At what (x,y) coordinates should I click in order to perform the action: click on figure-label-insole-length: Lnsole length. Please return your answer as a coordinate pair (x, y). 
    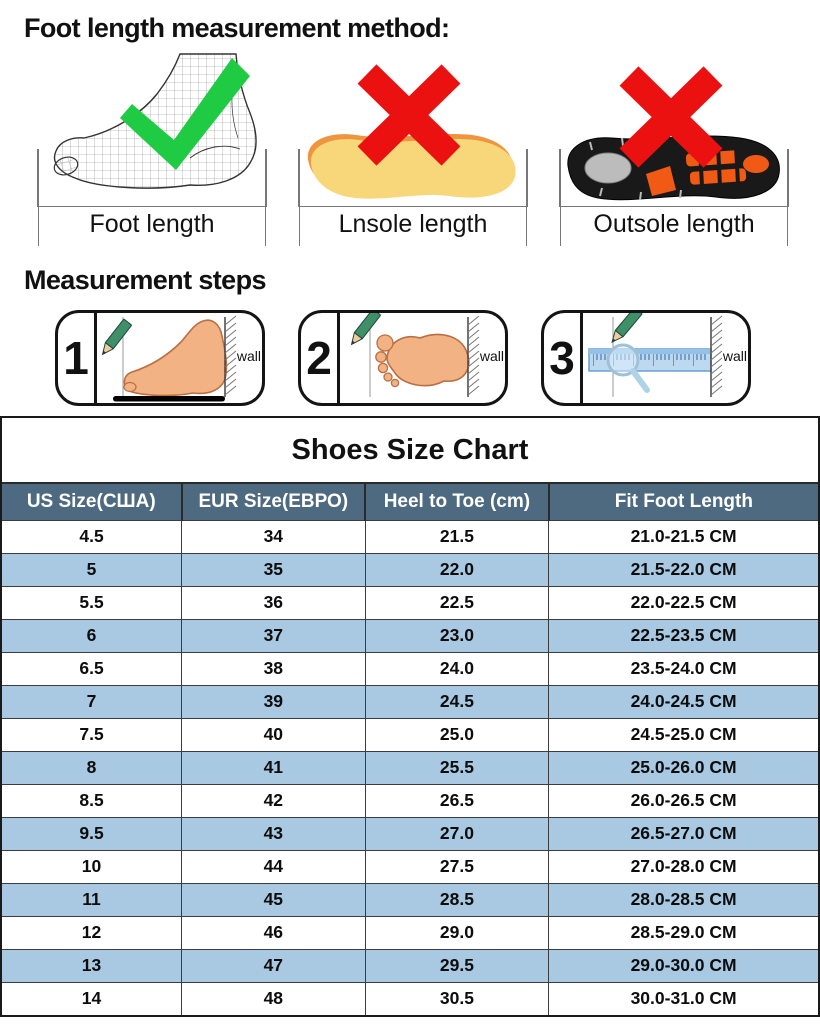
    Looking at the image, I should click on (413, 197).